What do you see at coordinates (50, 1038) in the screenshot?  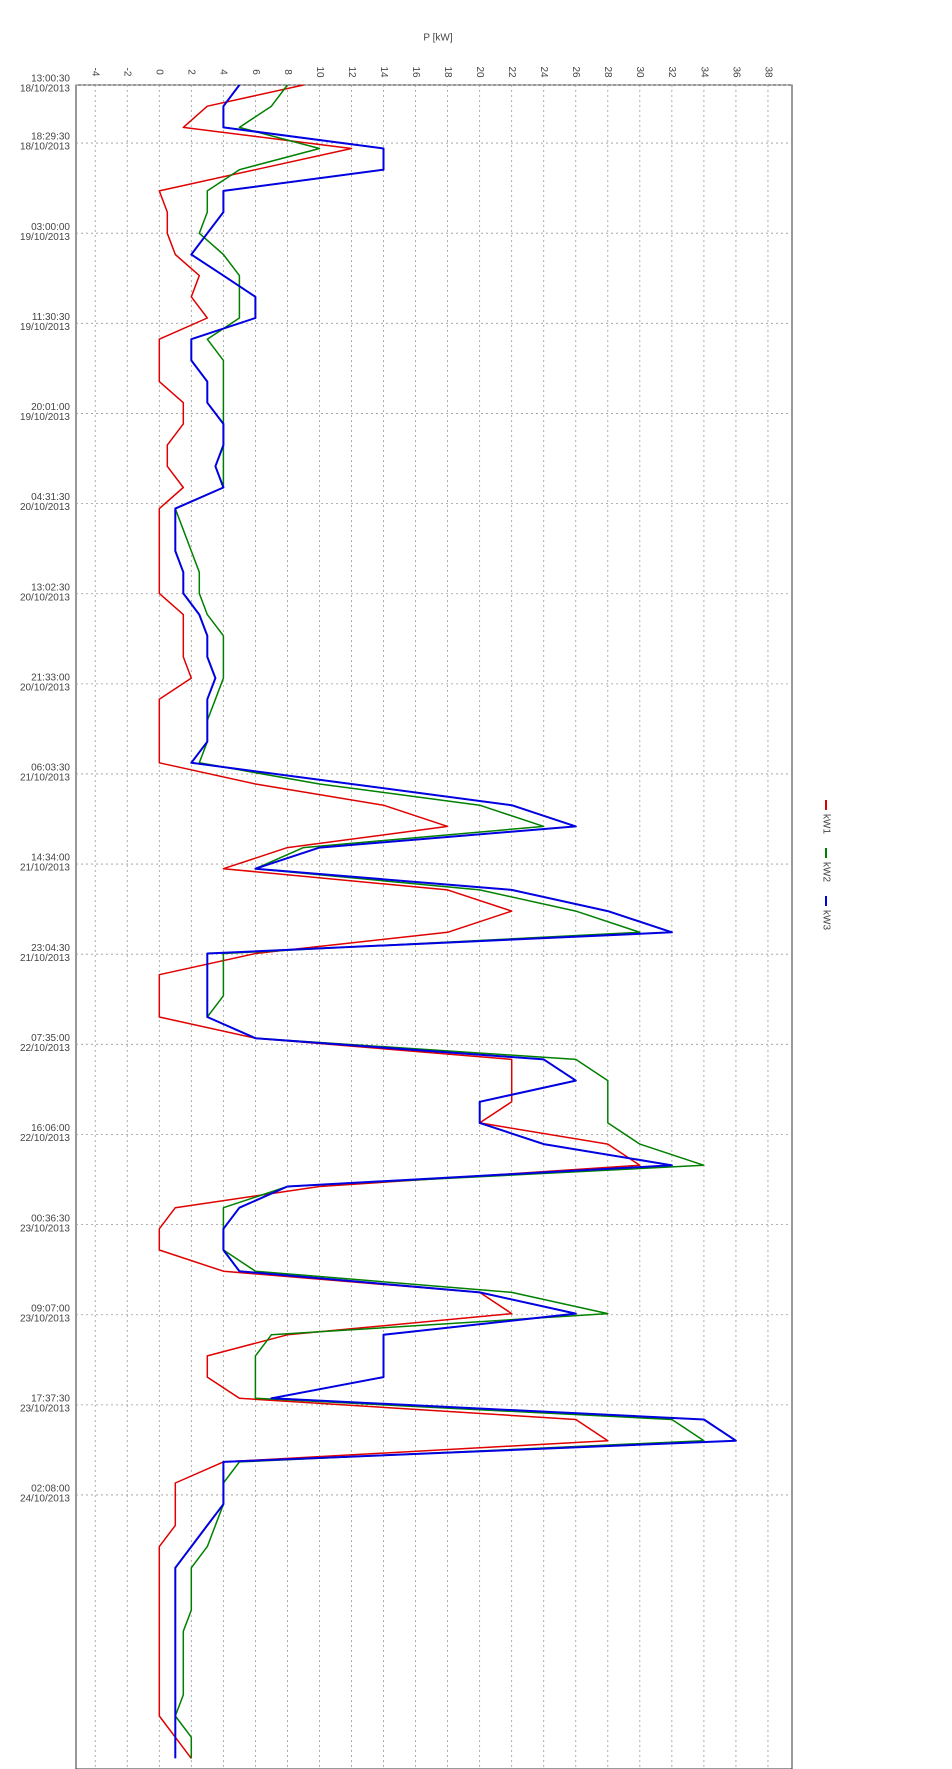 I see `y-tick-label: 07:35:00` at bounding box center [50, 1038].